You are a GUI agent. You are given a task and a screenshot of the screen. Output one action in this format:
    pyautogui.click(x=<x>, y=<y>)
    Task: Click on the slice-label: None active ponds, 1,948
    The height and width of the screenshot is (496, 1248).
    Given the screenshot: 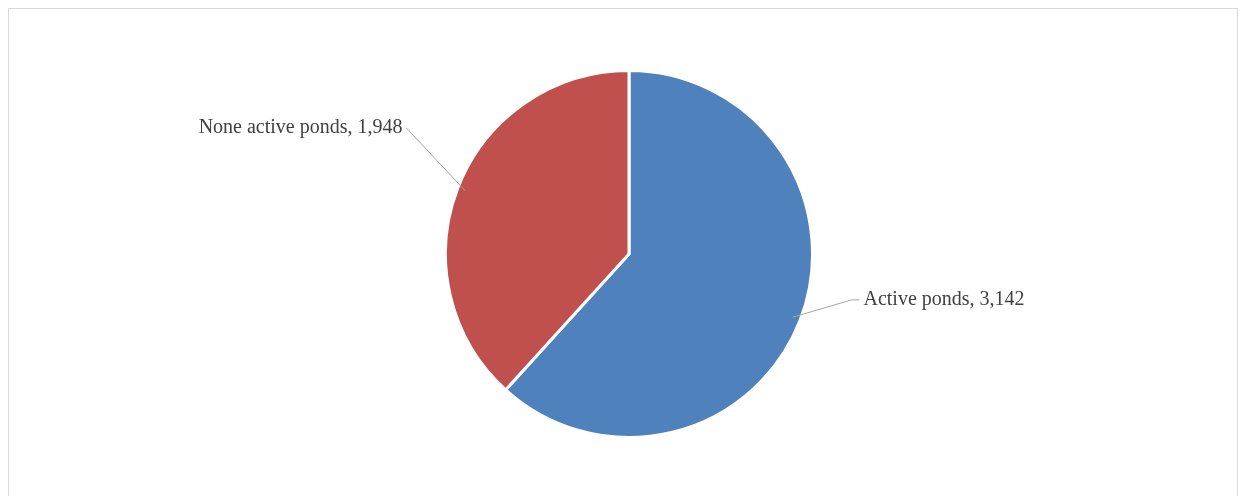 What is the action you would take?
    pyautogui.click(x=300, y=127)
    